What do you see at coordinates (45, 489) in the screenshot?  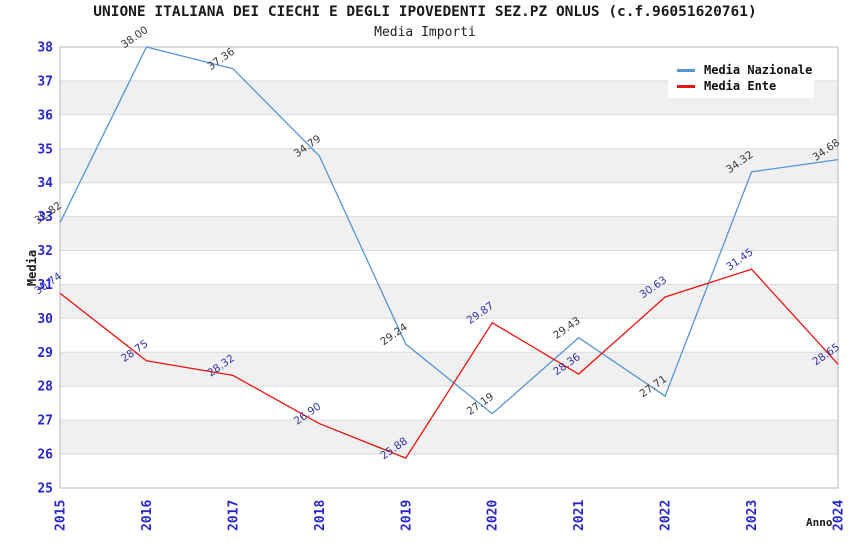 I see `y-tick-label: 25` at bounding box center [45, 489].